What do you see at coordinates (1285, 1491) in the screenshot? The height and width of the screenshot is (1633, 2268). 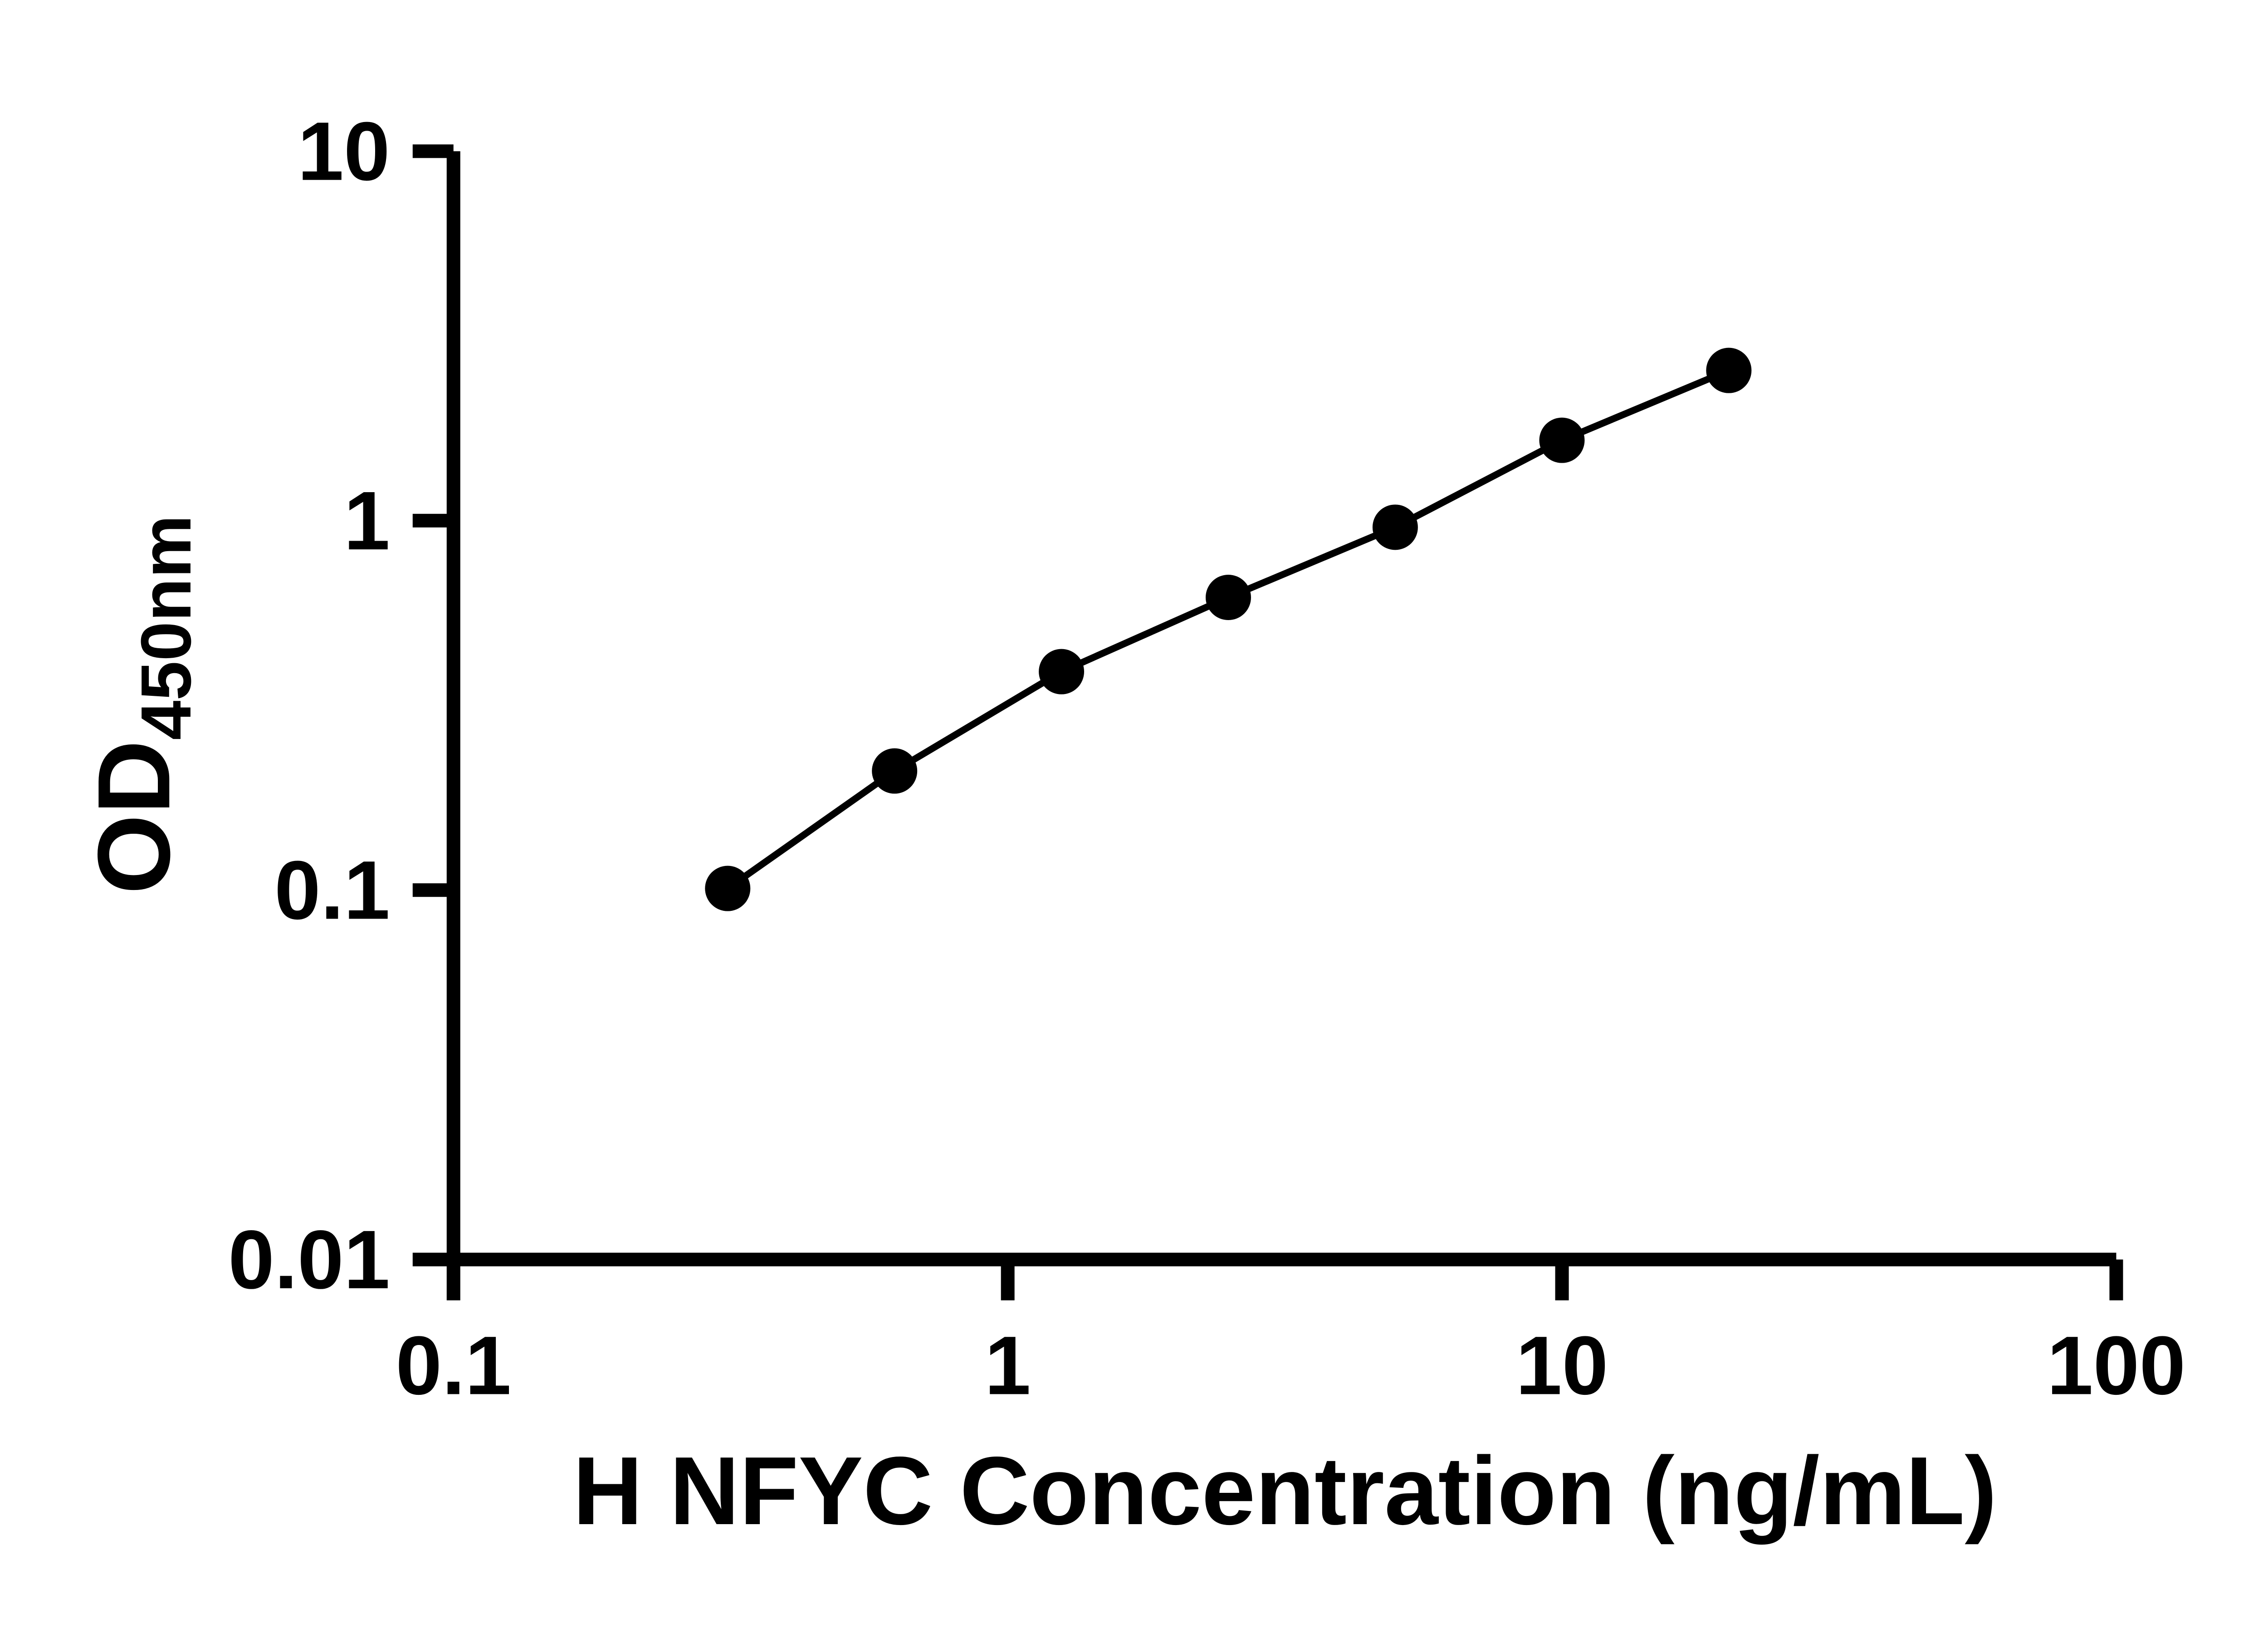 I see `x-axis-title: H NFYC Concentration (ng/mL)` at bounding box center [1285, 1491].